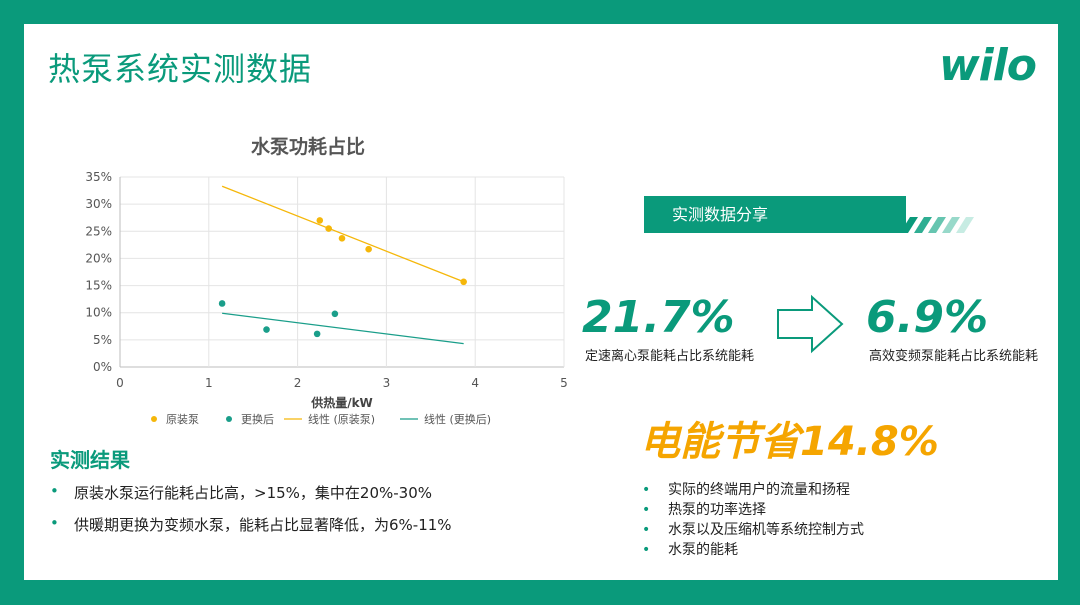 The image size is (1080, 605). I want to click on y-tick-label: 25%, so click(98, 231).